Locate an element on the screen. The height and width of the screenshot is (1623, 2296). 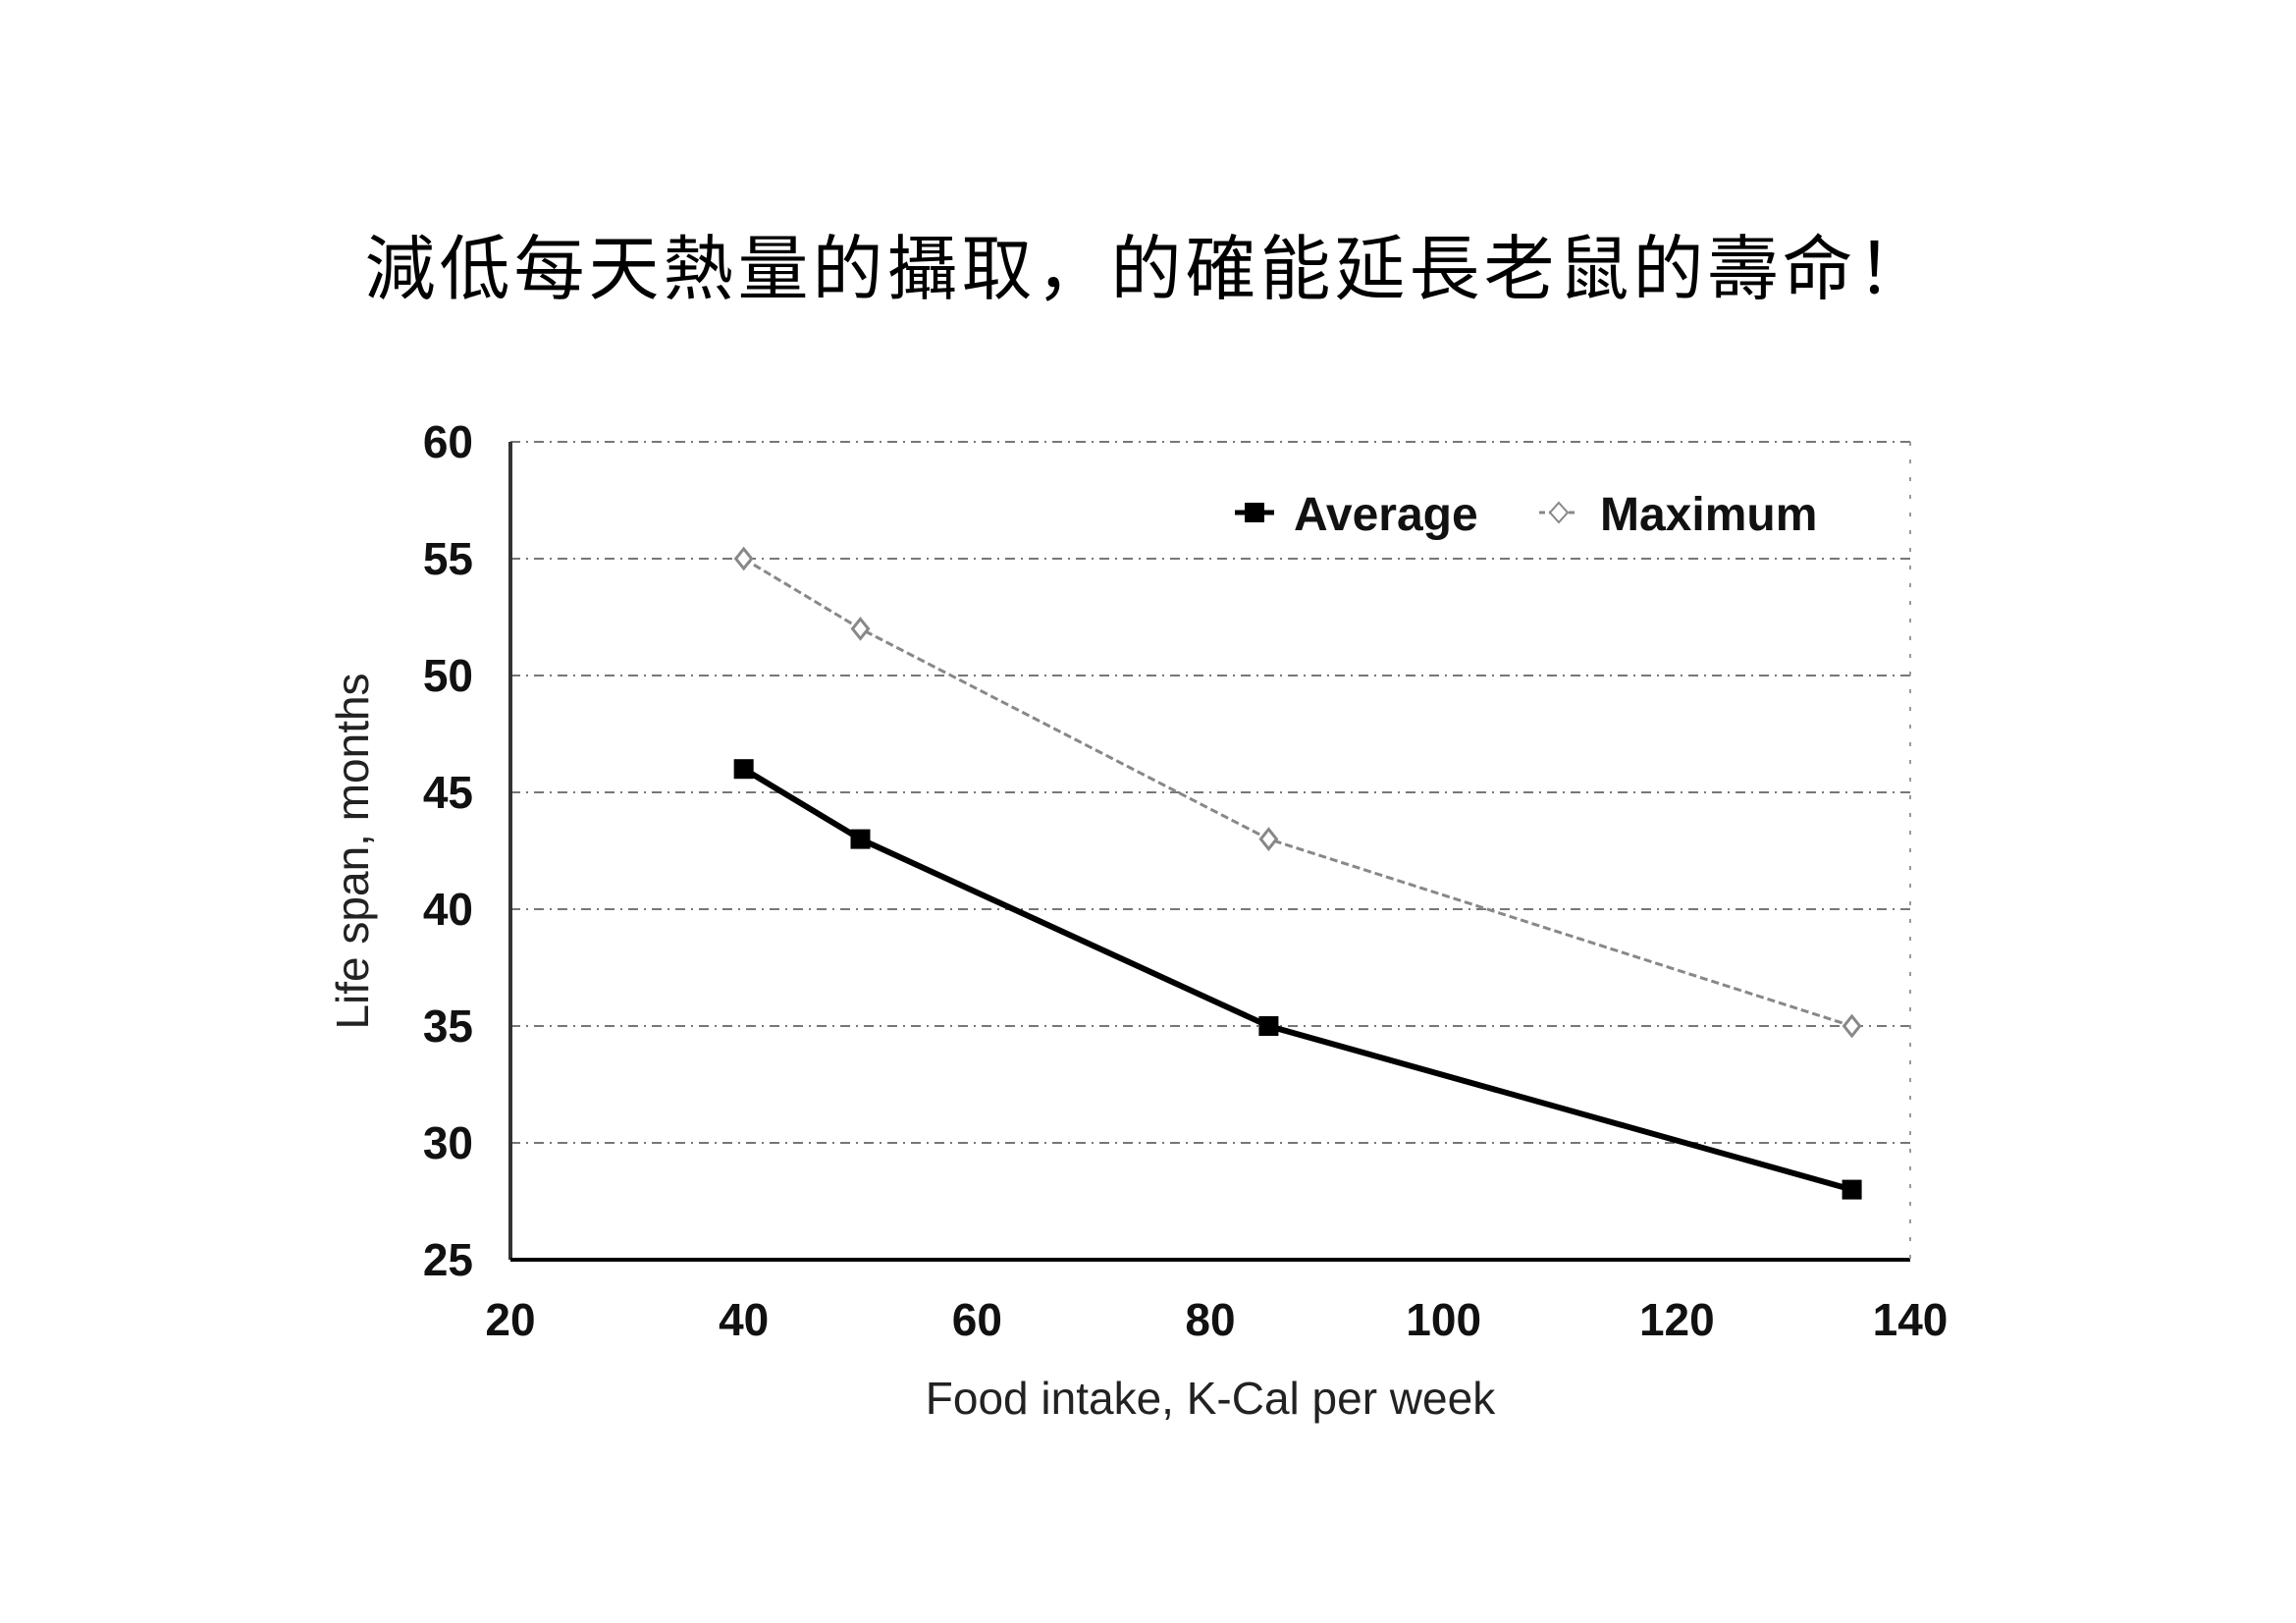
legend: Average Maximum is located at coordinates (1526, 515).